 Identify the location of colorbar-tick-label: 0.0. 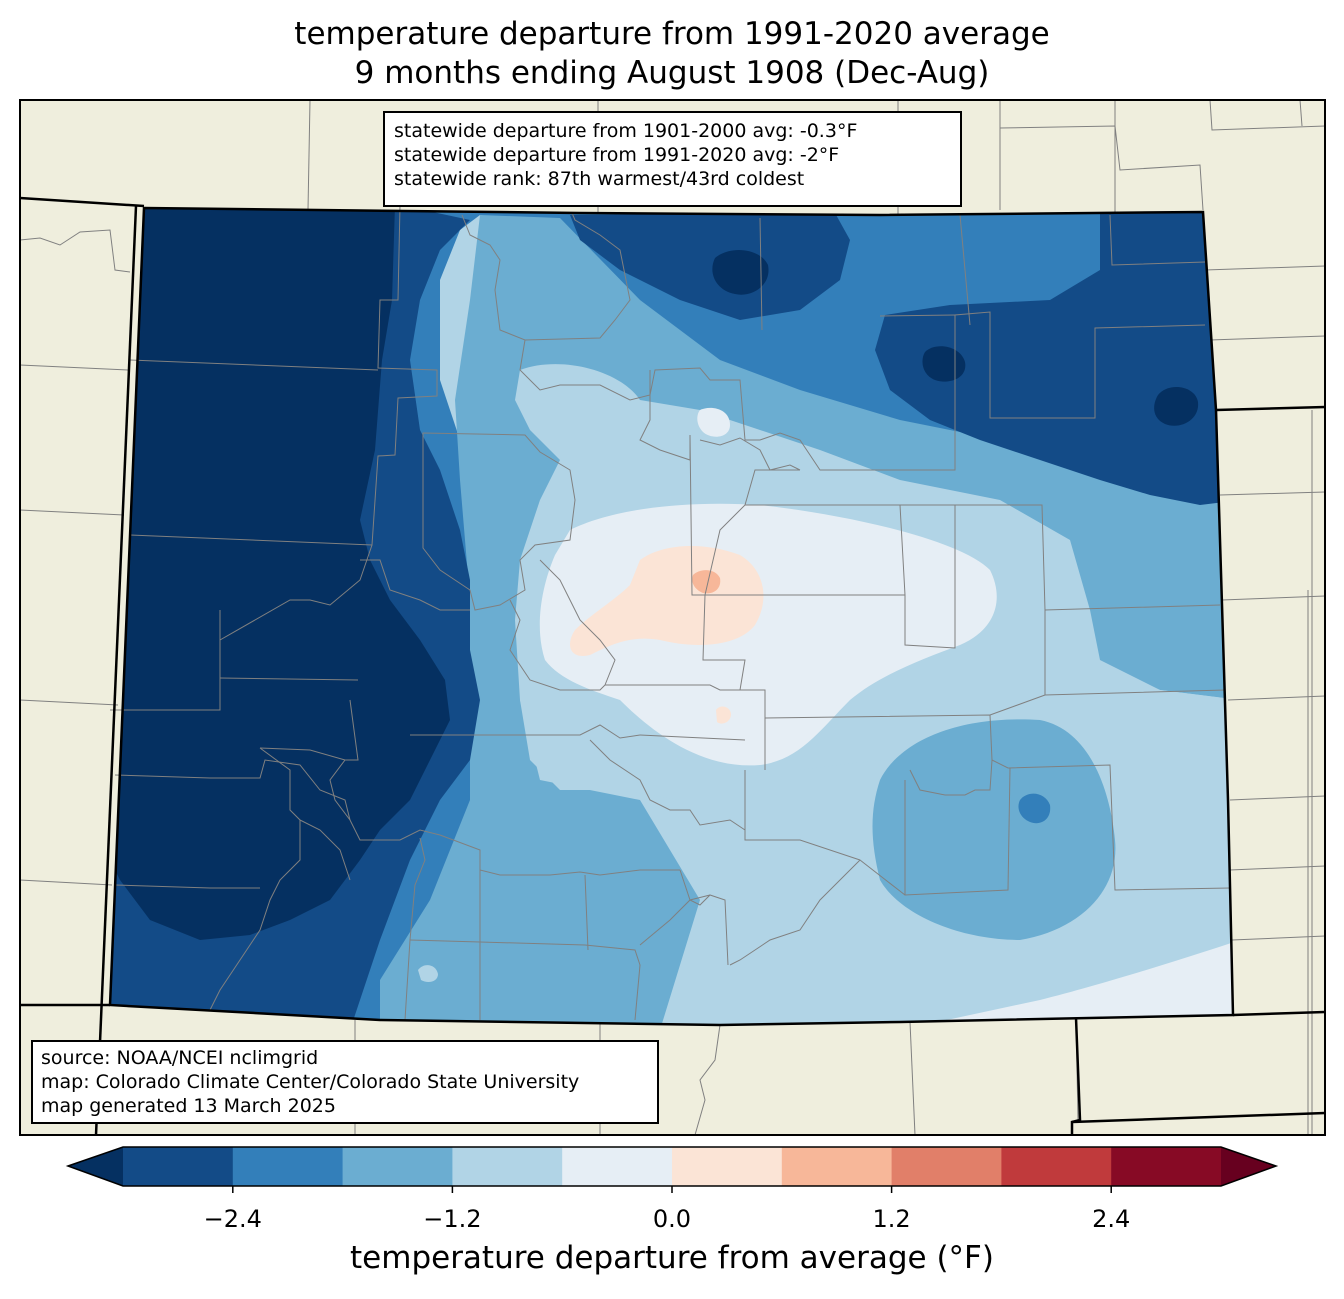
(672, 1219).